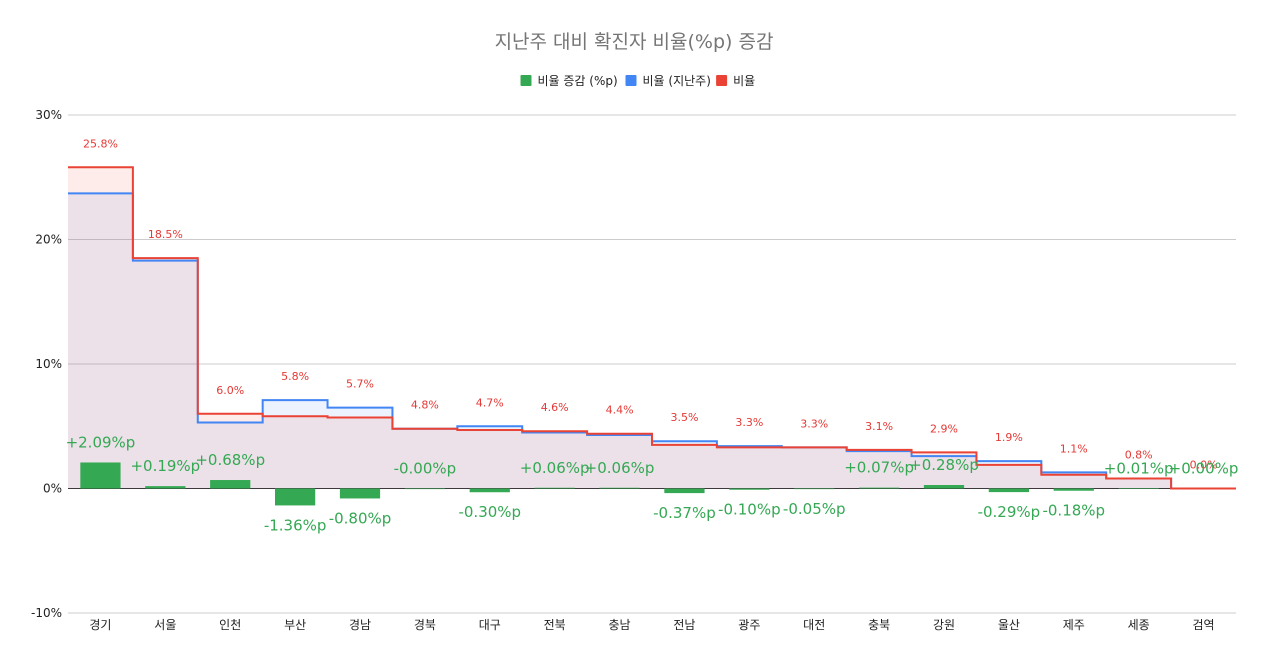  What do you see at coordinates (425, 405) in the screenshot?
I see `rate-data-label: 4.8%` at bounding box center [425, 405].